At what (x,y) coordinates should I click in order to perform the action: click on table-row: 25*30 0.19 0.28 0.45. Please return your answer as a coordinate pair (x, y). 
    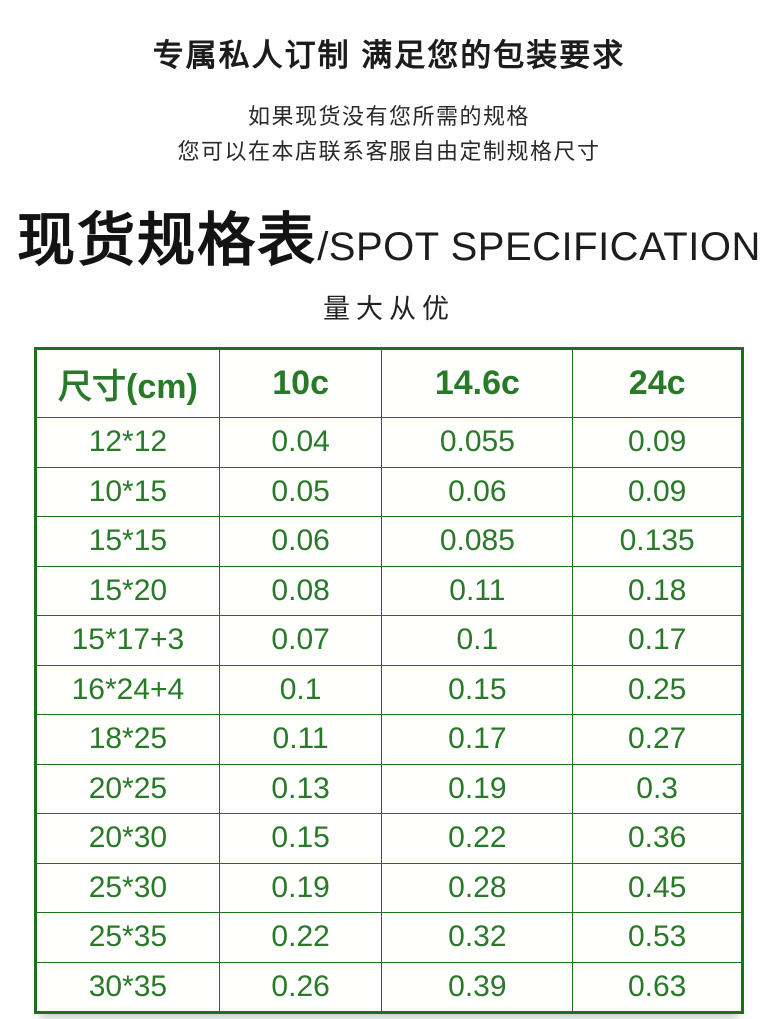
    Looking at the image, I should click on (389, 887).